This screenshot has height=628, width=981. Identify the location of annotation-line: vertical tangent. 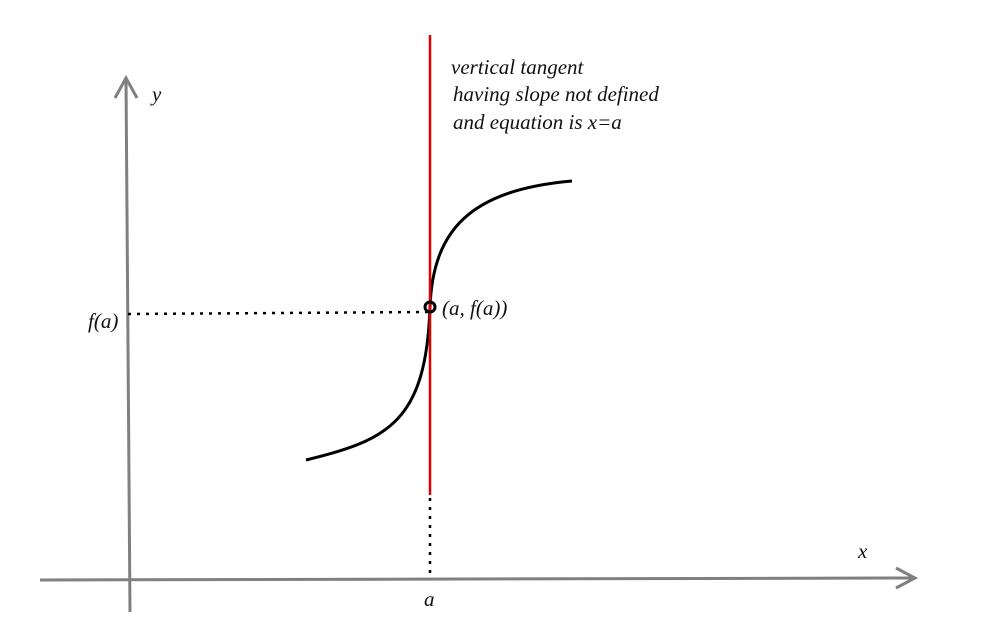
(518, 67).